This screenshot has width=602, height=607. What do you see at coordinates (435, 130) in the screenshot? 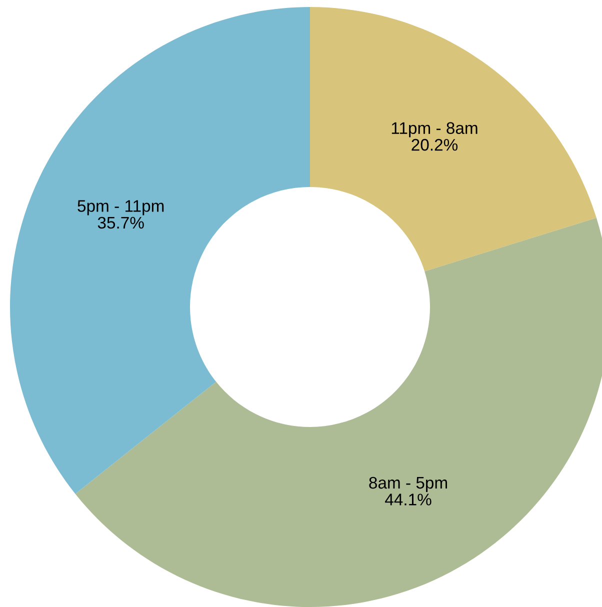
I see `slice-label: 11pm - 8am` at bounding box center [435, 130].